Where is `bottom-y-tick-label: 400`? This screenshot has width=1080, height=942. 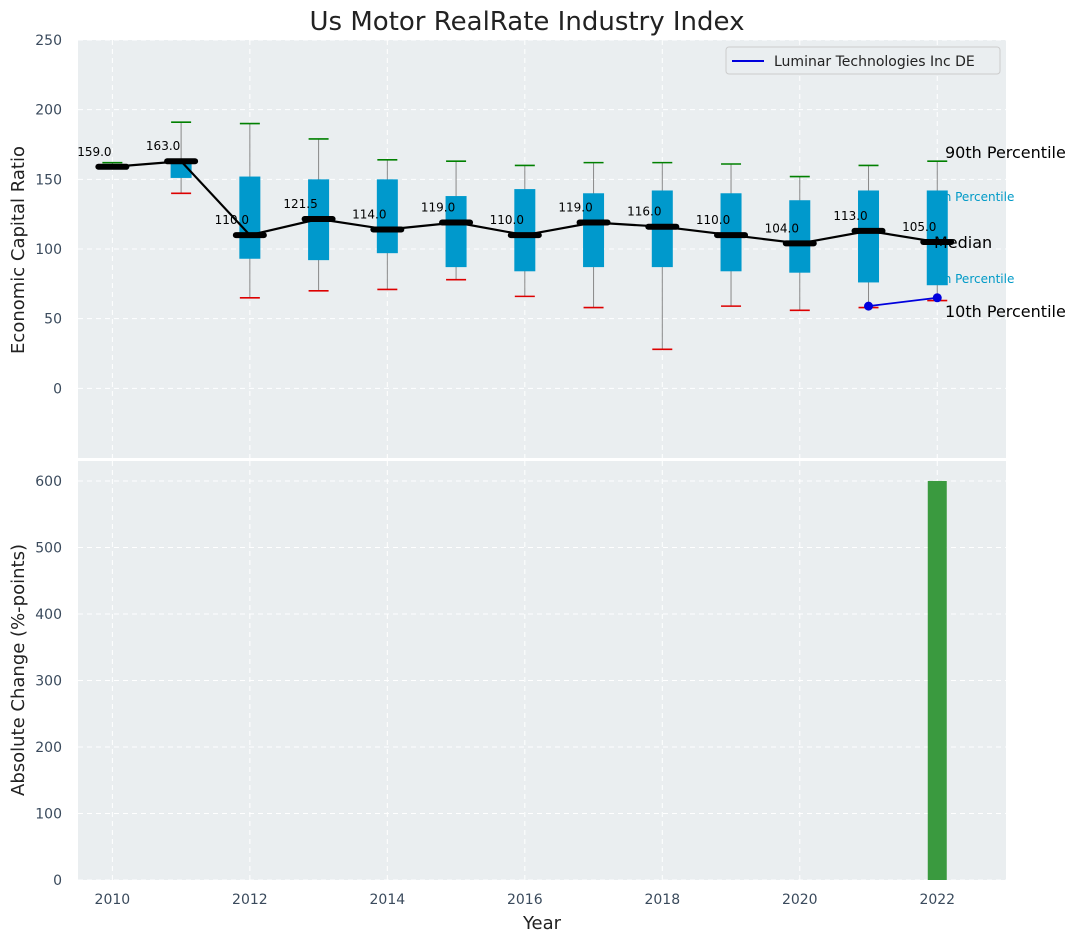
bottom-y-tick-label: 400 is located at coordinates (48, 615).